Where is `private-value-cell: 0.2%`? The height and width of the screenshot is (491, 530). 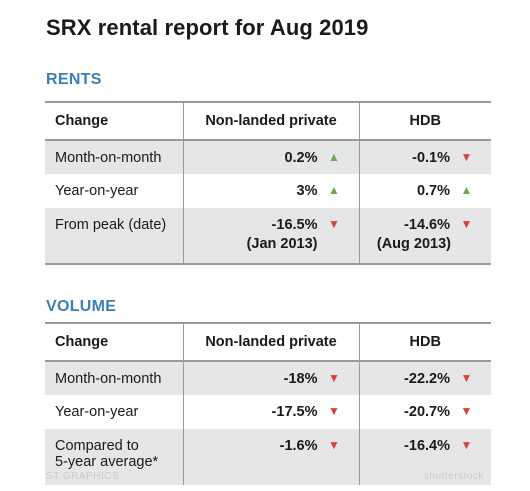 private-value-cell: 0.2% is located at coordinates (270, 157).